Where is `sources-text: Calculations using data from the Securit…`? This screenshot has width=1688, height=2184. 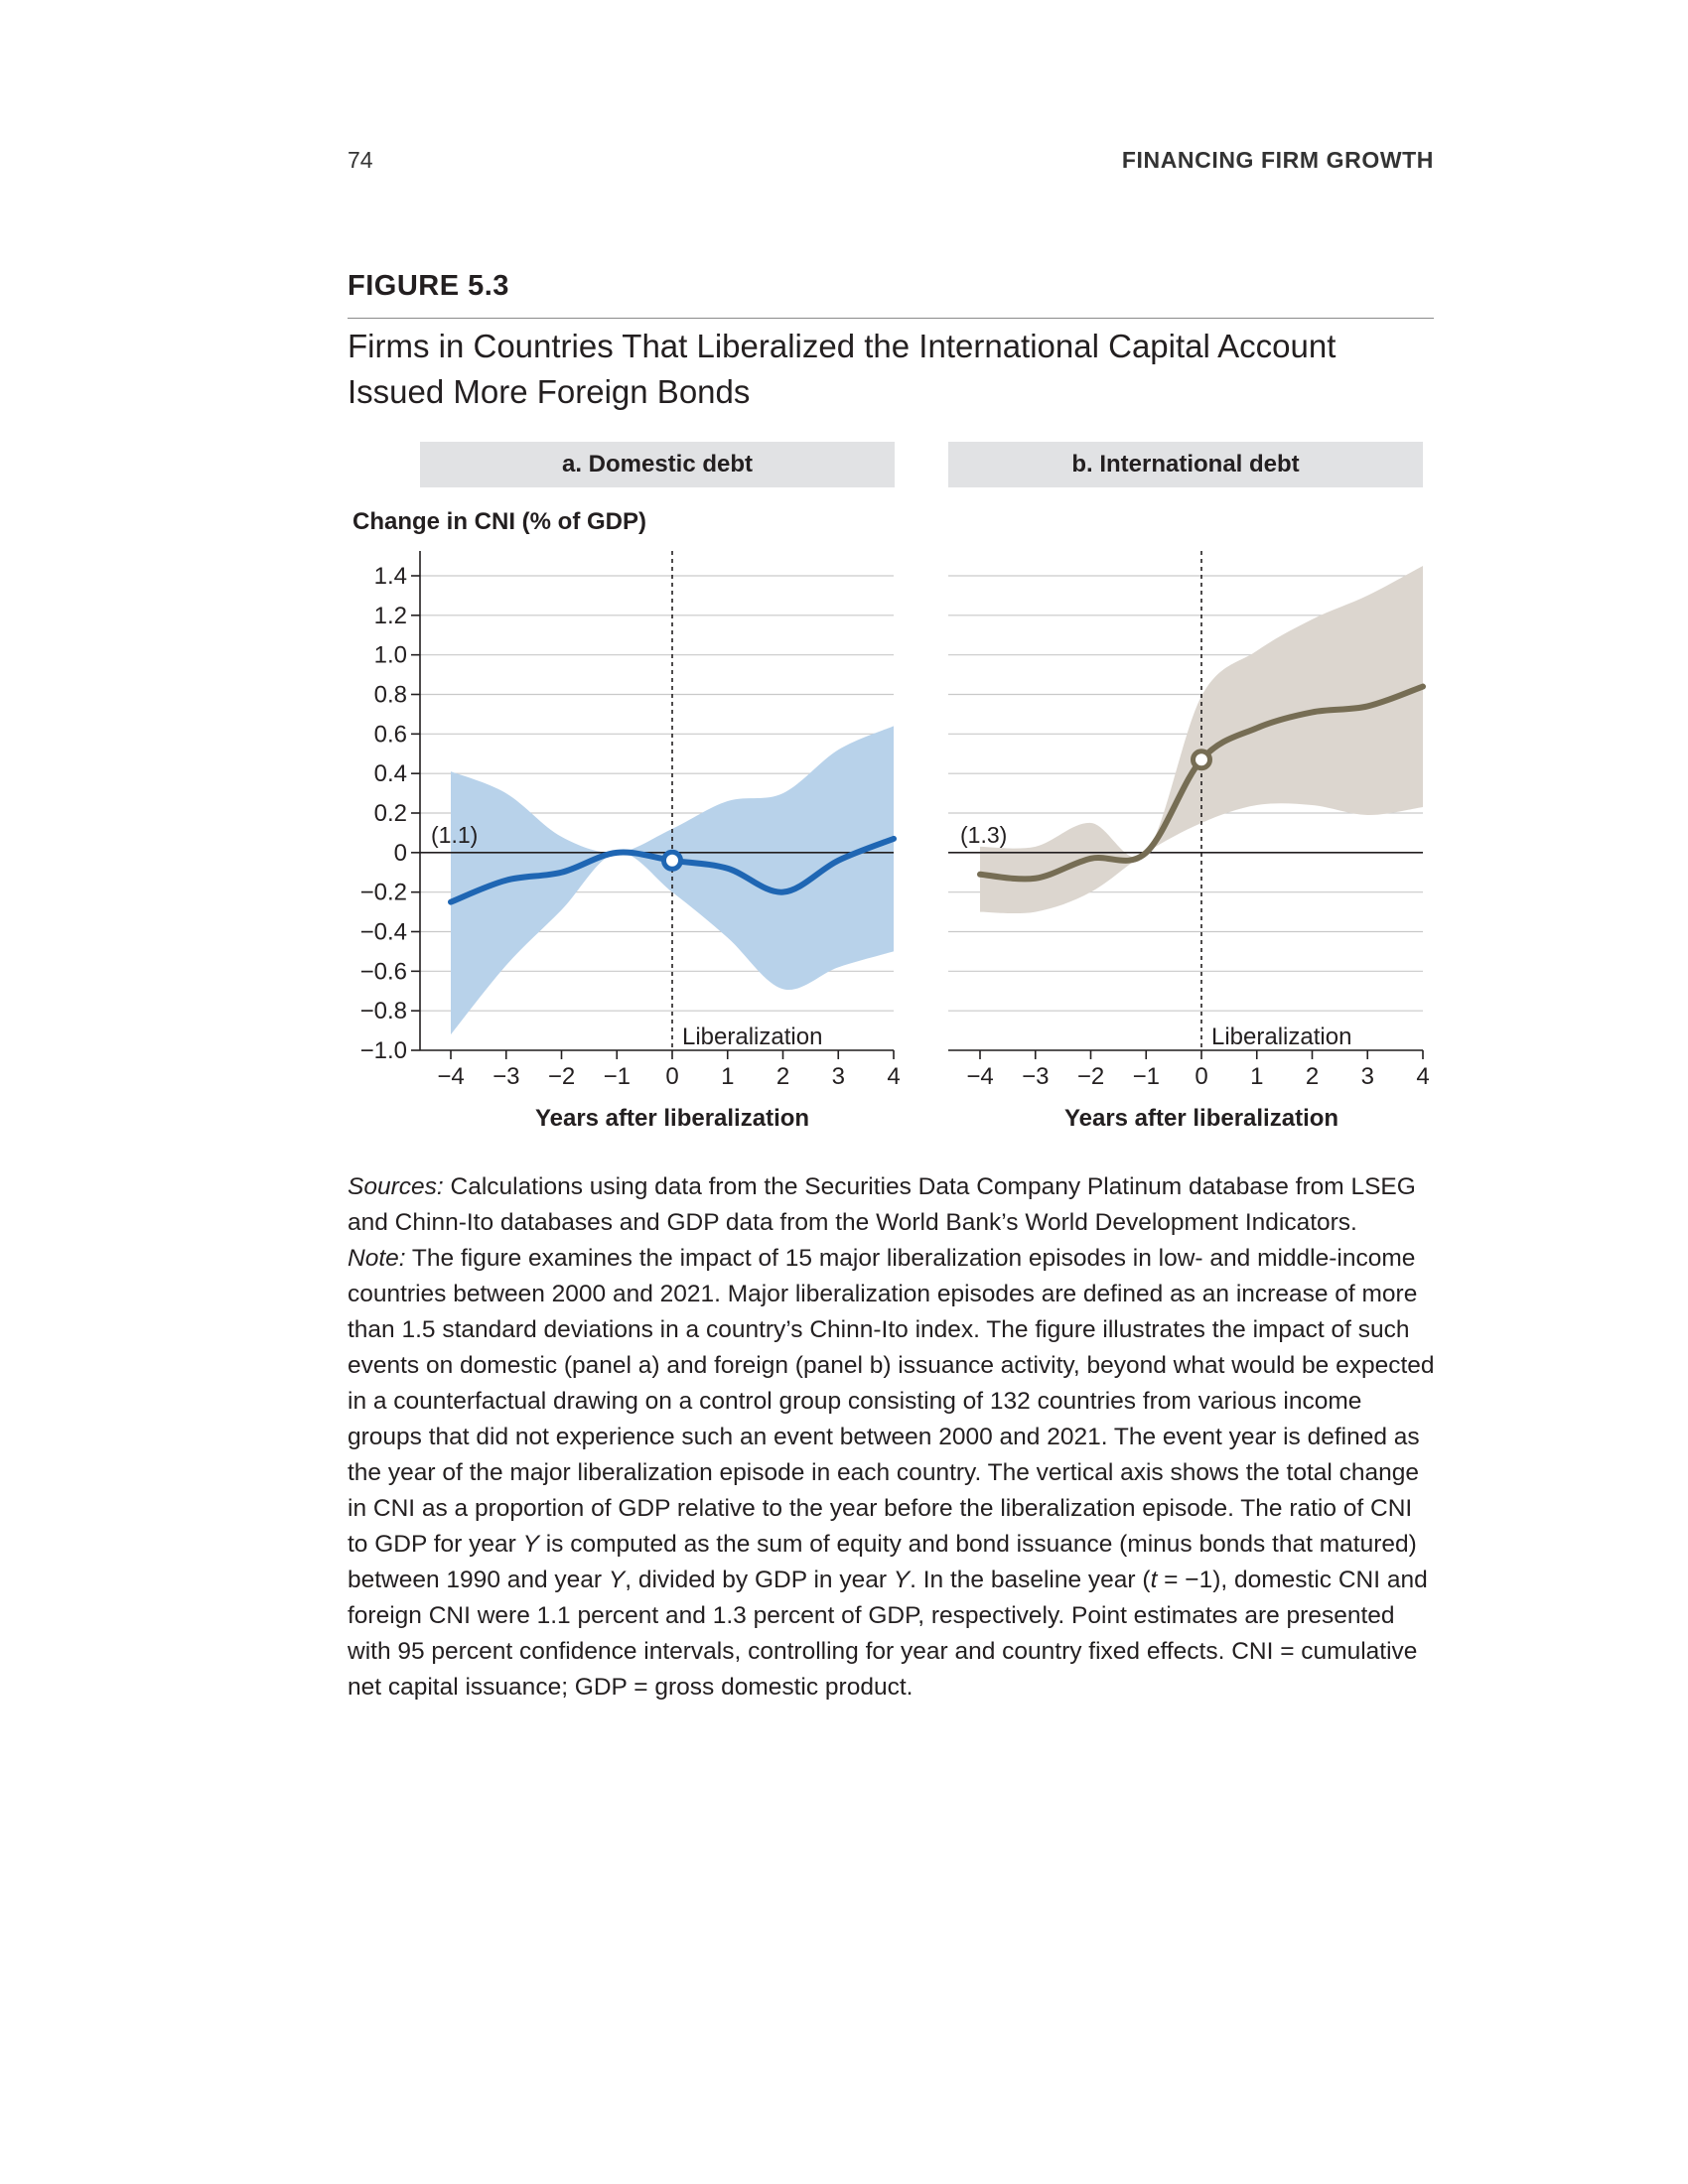
sources-text: Calculations using data from the Securit… is located at coordinates (882, 1204).